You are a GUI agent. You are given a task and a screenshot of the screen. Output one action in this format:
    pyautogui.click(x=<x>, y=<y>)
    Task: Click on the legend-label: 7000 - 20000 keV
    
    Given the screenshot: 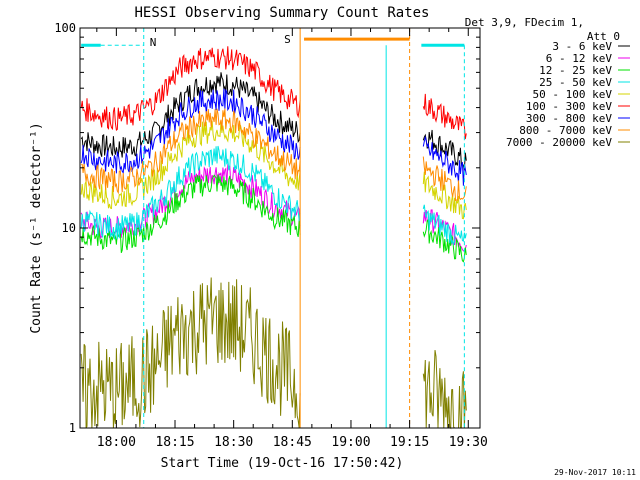 What is the action you would take?
    pyautogui.click(x=559, y=142)
    